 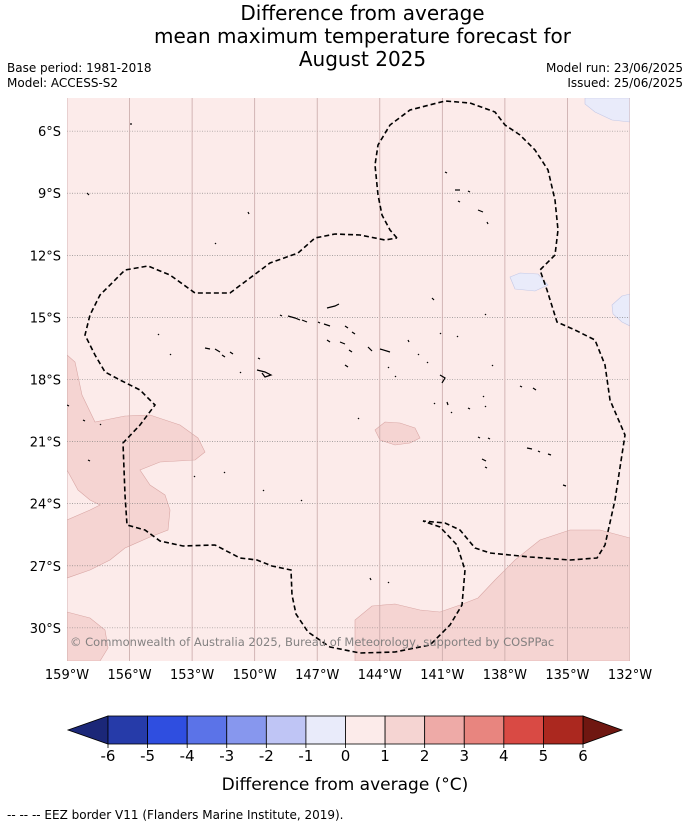 What do you see at coordinates (625, 83) in the screenshot?
I see `issue-date: Issued: 25/06/2025` at bounding box center [625, 83].